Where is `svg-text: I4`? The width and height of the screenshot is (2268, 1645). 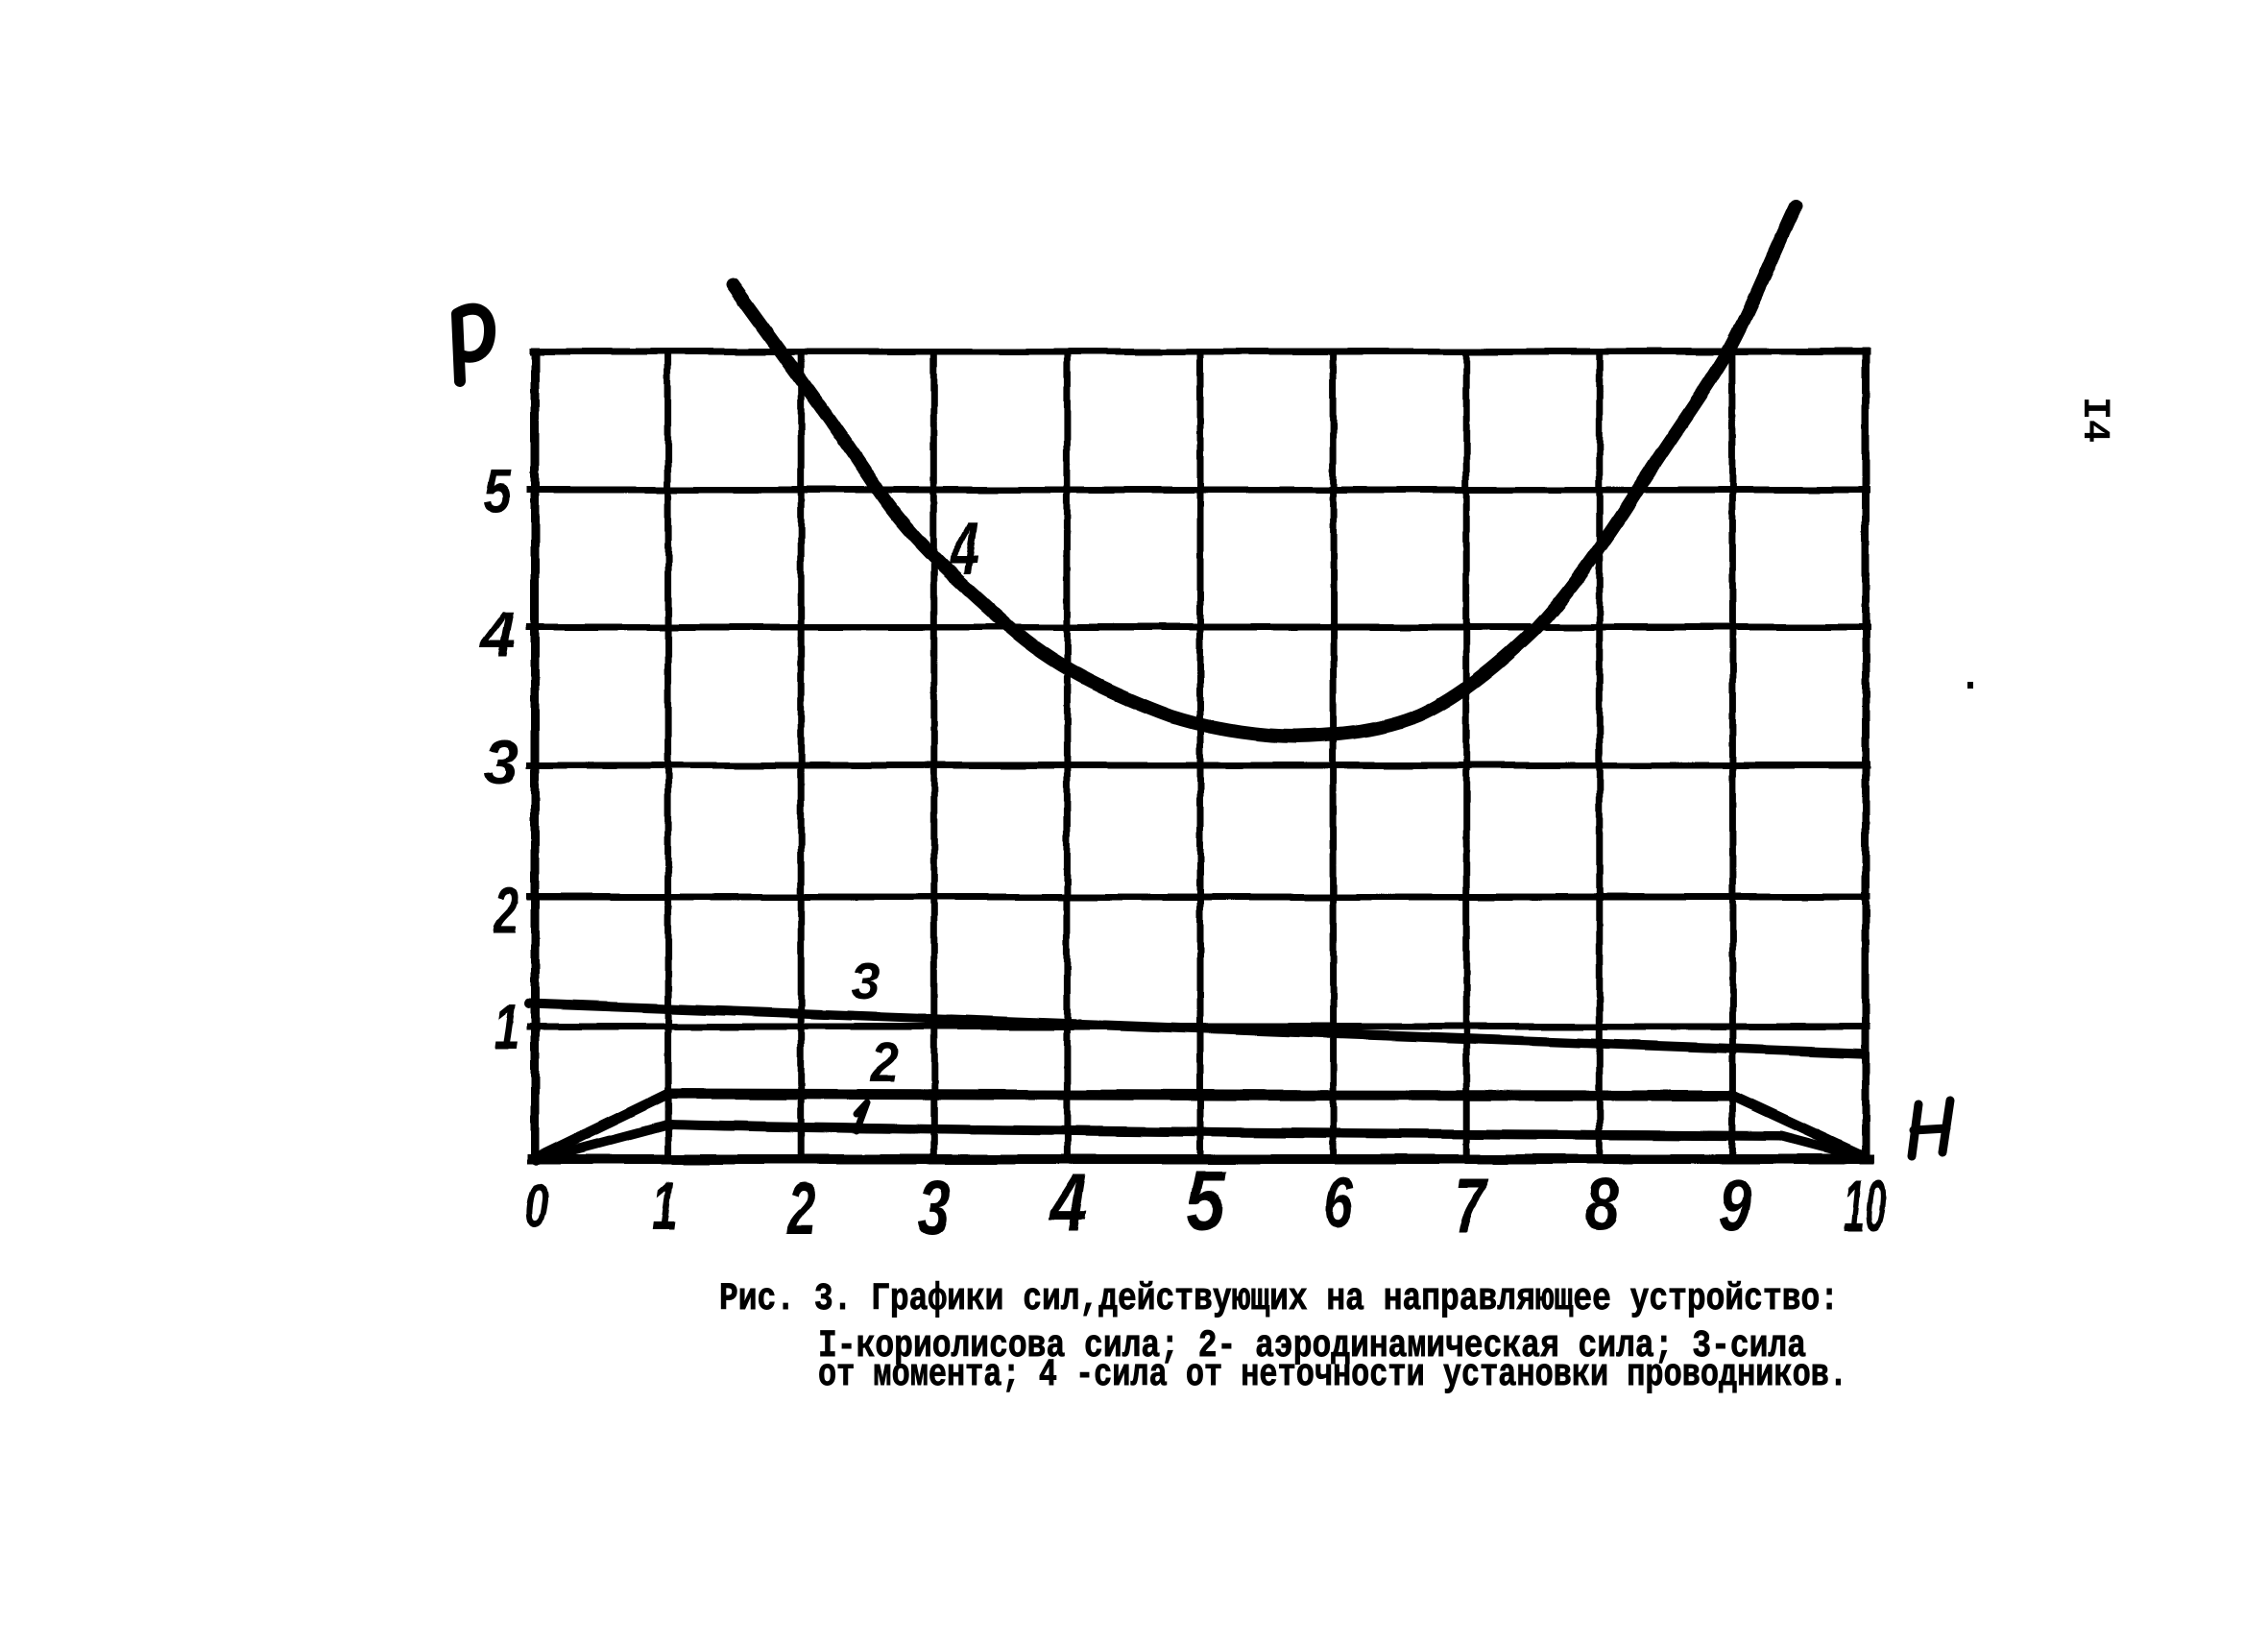
svg-text: I4 is located at coordinates (2093, 420).